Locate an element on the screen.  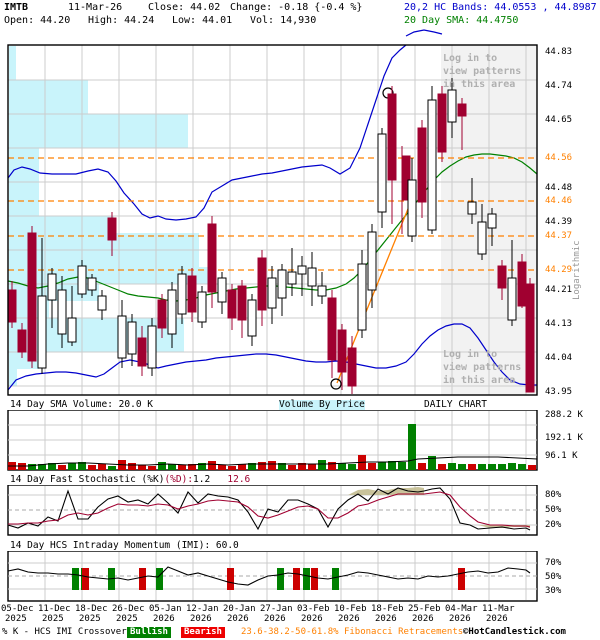
price-tick-4: 44.39 is located at coordinates (559, 222).